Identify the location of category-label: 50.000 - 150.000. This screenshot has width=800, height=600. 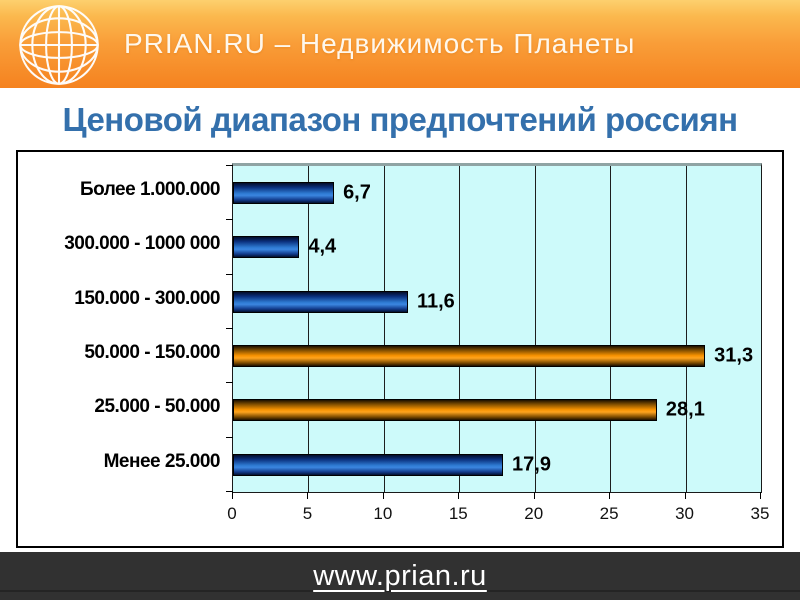
(152, 353).